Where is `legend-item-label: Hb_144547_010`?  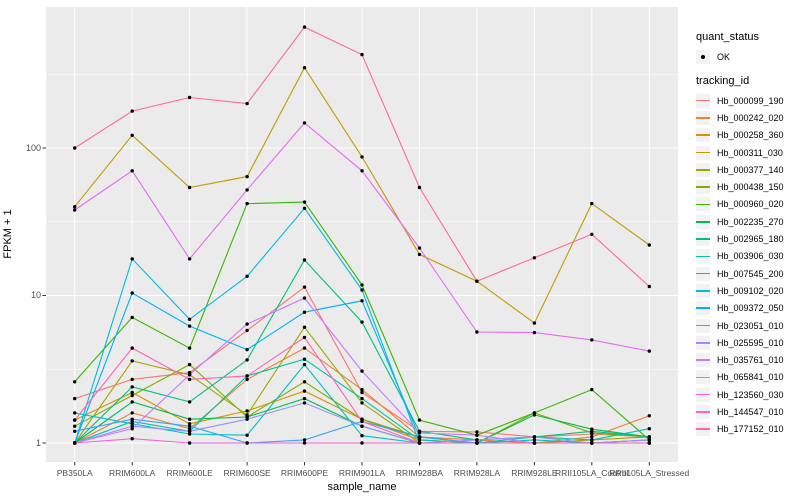
legend-item-label: Hb_144547_010 is located at coordinates (750, 411).